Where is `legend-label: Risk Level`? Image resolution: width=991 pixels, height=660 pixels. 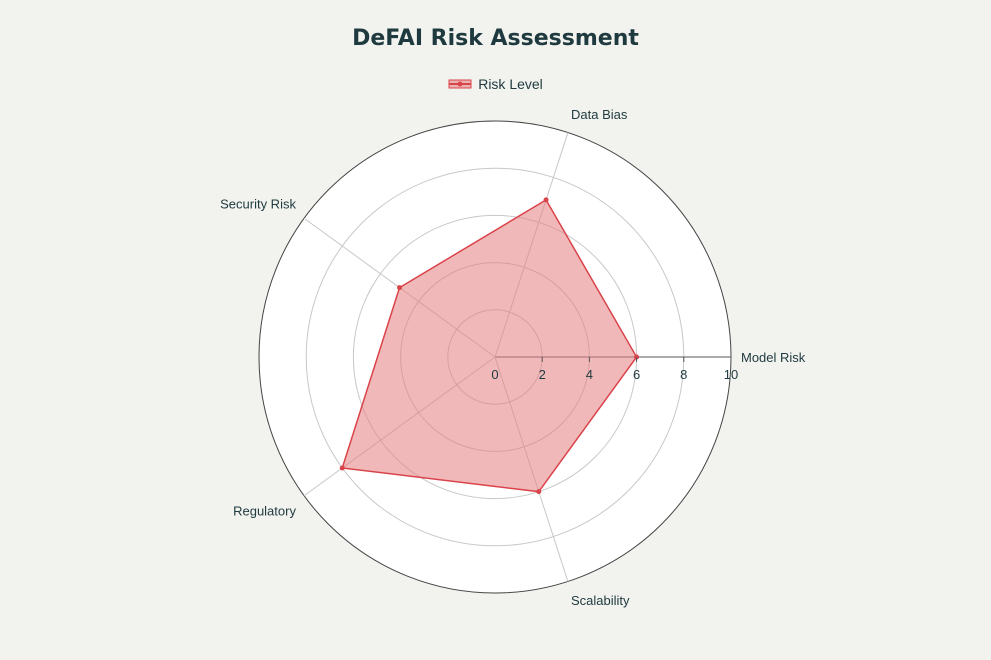 legend-label: Risk Level is located at coordinates (510, 84).